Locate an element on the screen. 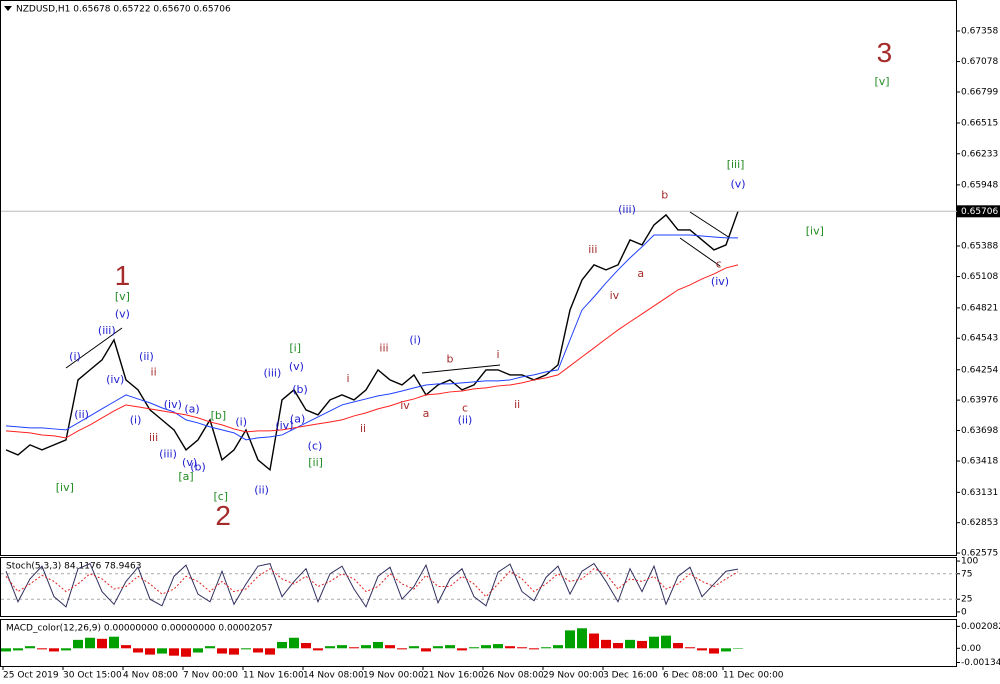 Image resolution: width=1000 pixels, height=684 pixels. x-tick-label: 7 Nov 00:00 is located at coordinates (210, 676).